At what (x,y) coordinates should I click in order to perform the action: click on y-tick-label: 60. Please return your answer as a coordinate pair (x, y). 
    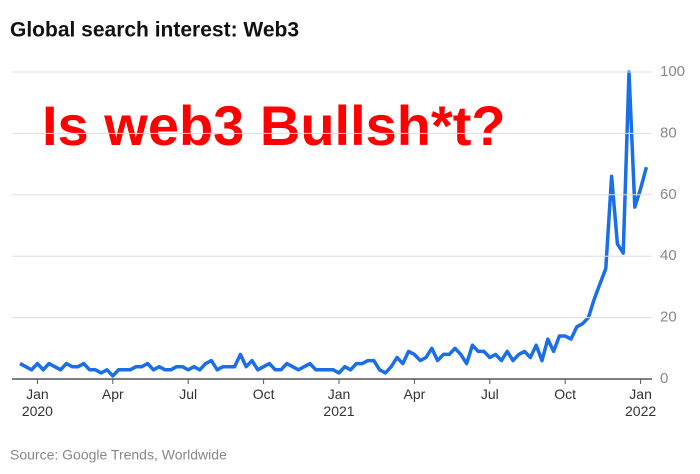
    Looking at the image, I should click on (668, 194).